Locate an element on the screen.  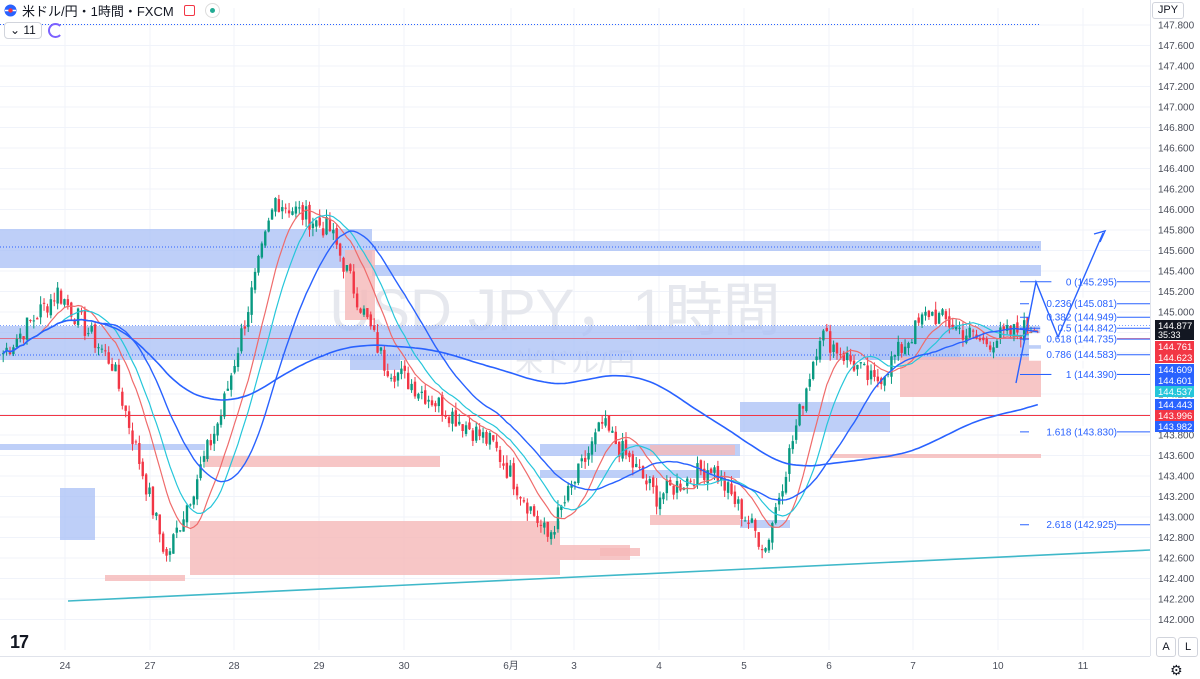
supply-zone is located at coordinates (322, 461).